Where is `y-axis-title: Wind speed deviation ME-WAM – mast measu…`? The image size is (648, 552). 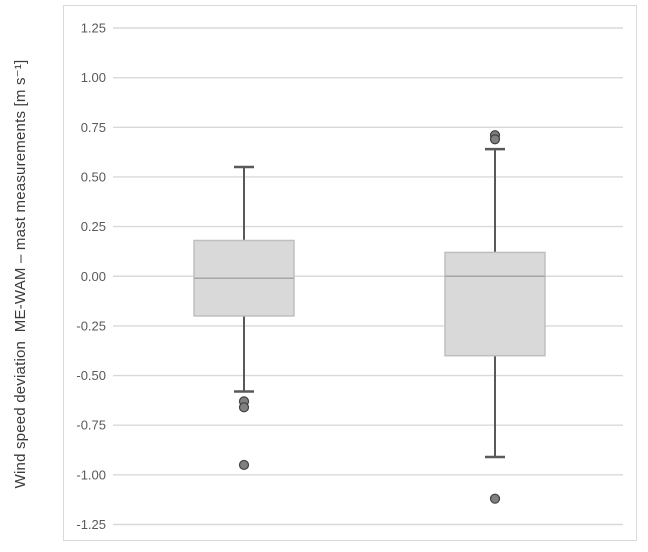
y-axis-title: Wind speed deviation ME-WAM – mast measu… is located at coordinates (20, 274).